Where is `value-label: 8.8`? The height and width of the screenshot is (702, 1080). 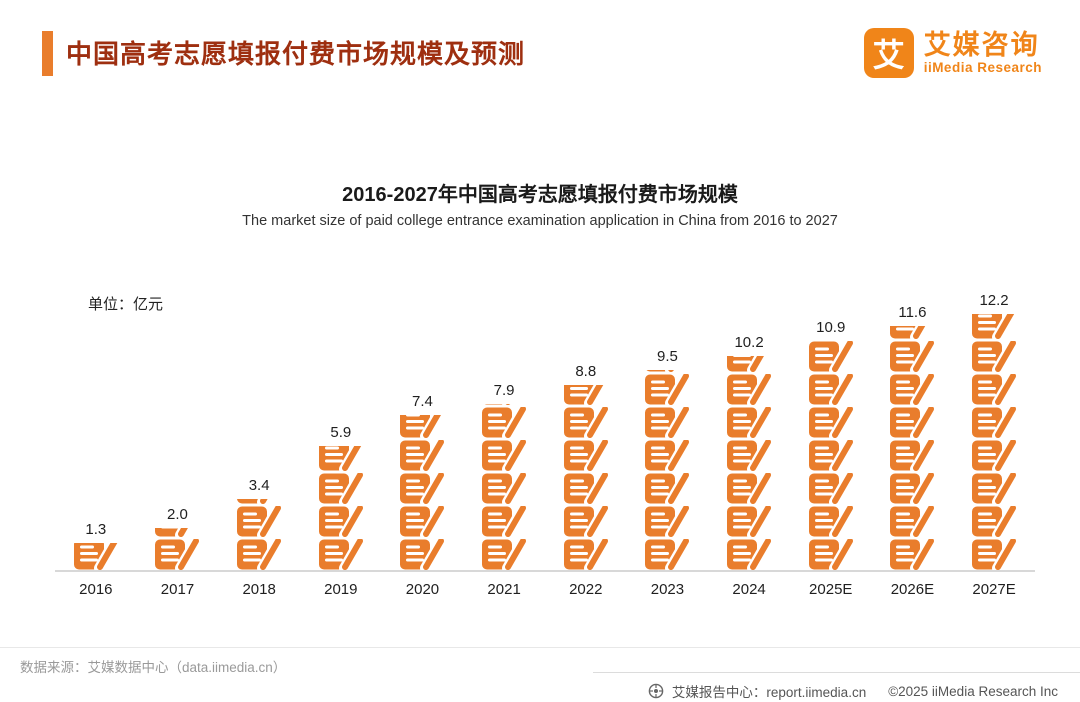
value-label: 8.8 is located at coordinates (586, 371).